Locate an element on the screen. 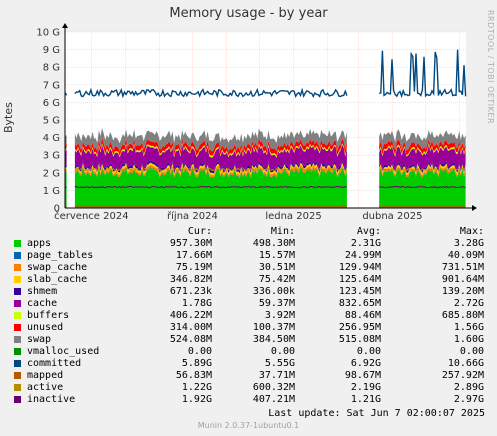  legend-name: committed is located at coordinates (54, 363).